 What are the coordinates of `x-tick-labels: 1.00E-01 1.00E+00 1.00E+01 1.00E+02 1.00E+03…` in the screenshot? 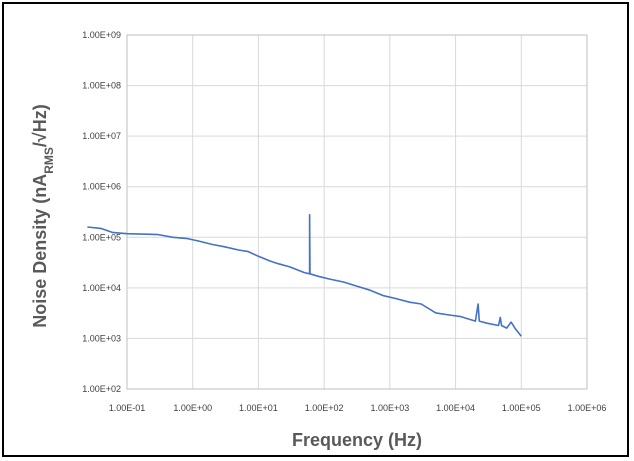 It's located at (358, 408).